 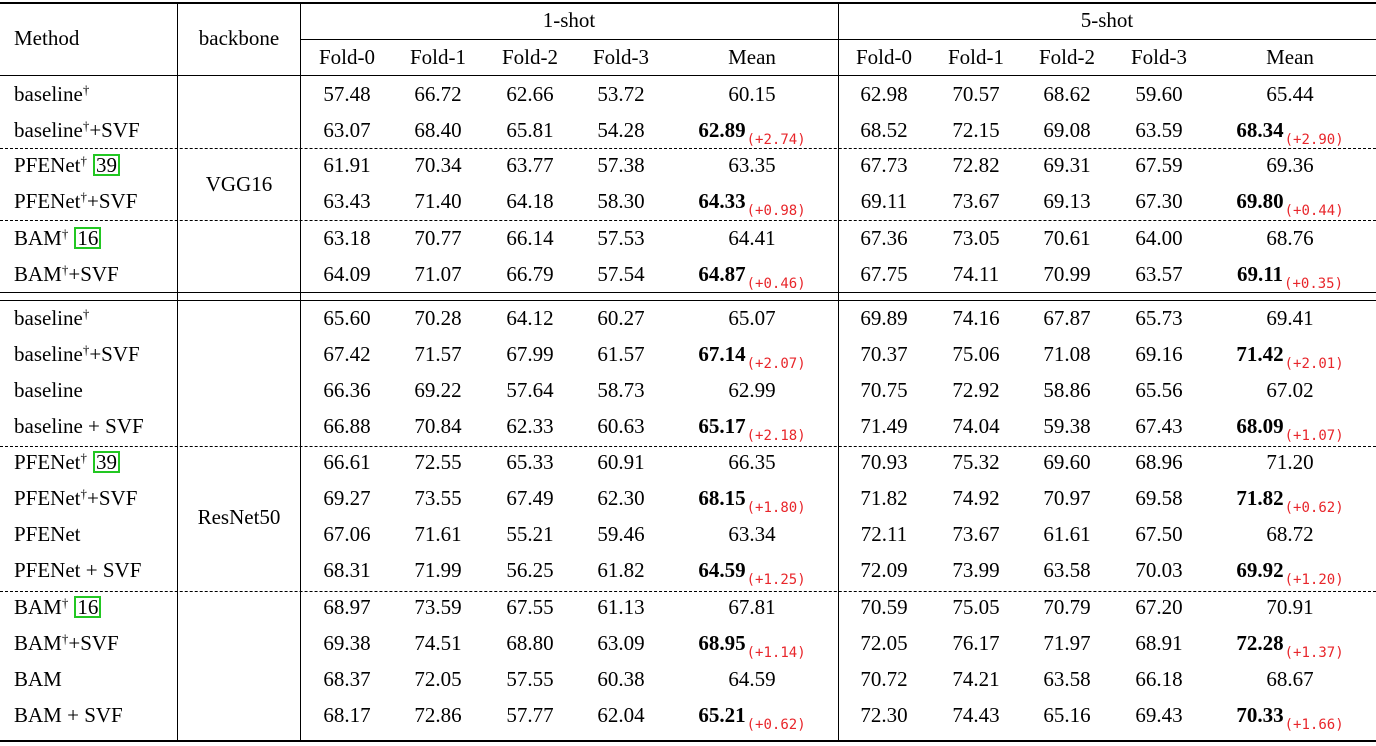 I want to click on value-5shot-fold0: 70.93, so click(x=884, y=462).